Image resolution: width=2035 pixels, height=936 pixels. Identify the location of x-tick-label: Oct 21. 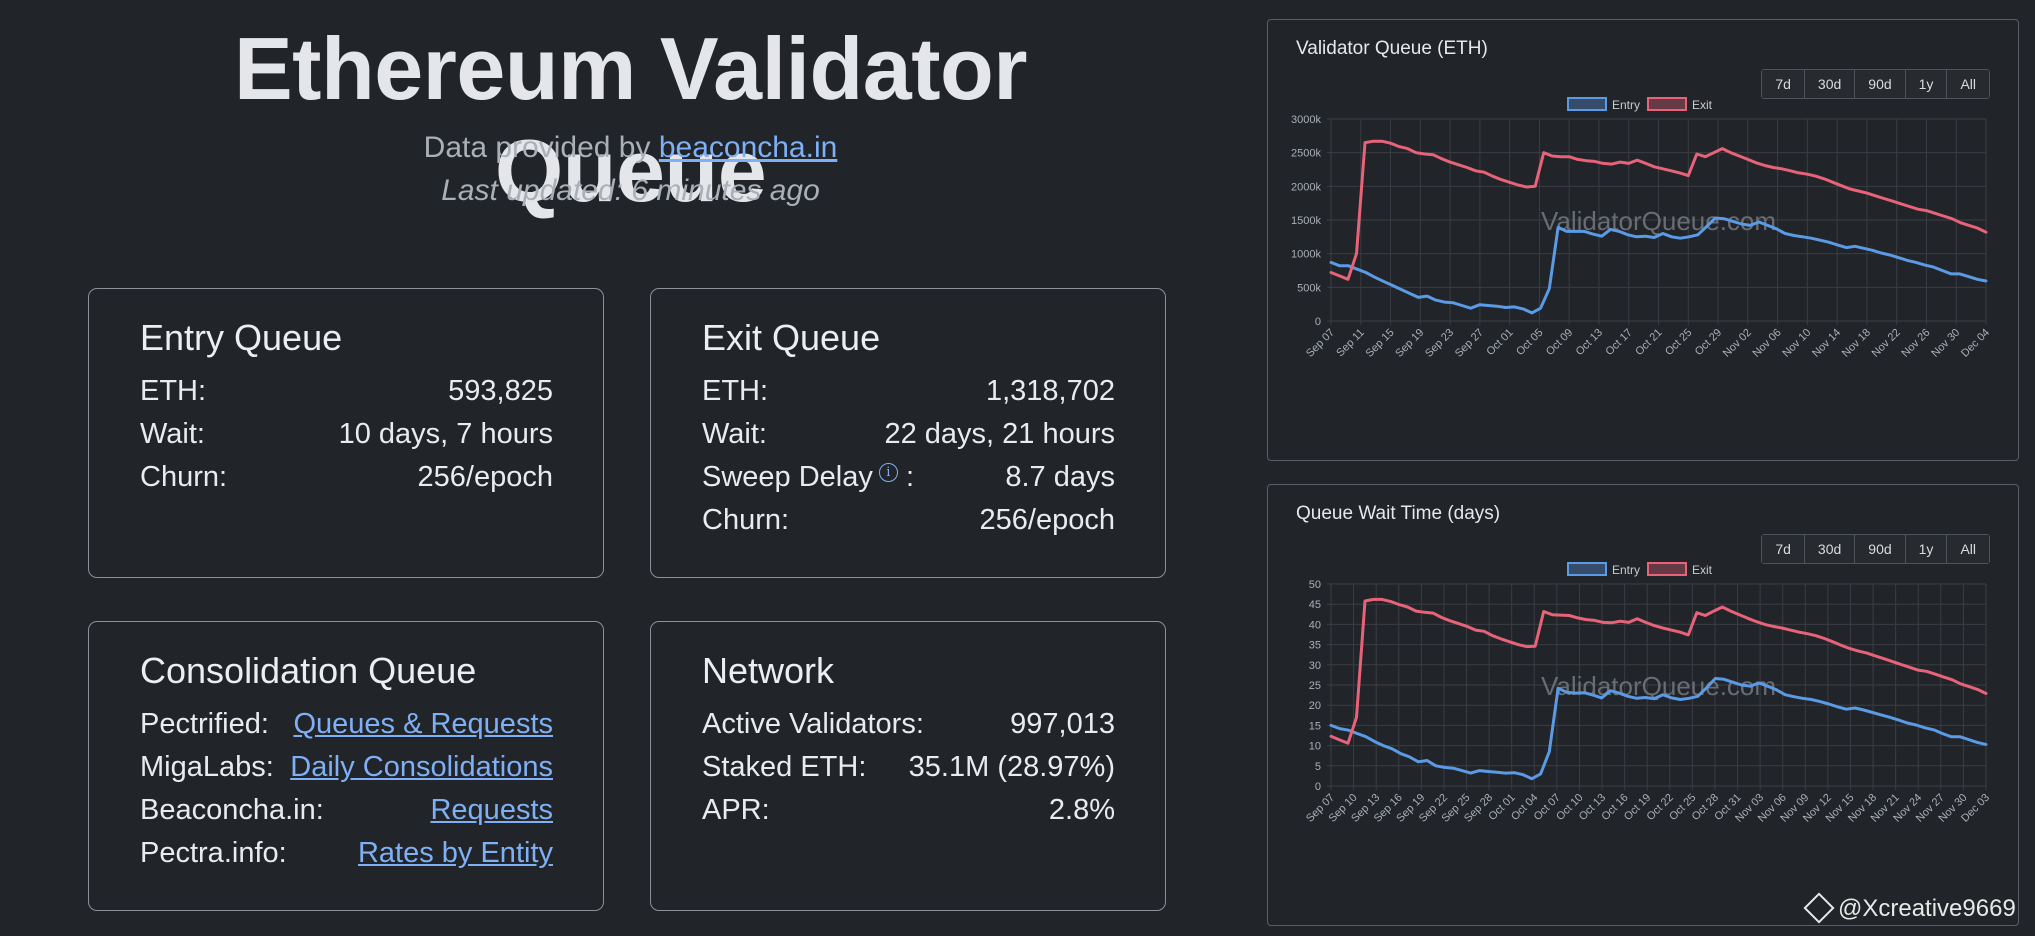
(1648, 342).